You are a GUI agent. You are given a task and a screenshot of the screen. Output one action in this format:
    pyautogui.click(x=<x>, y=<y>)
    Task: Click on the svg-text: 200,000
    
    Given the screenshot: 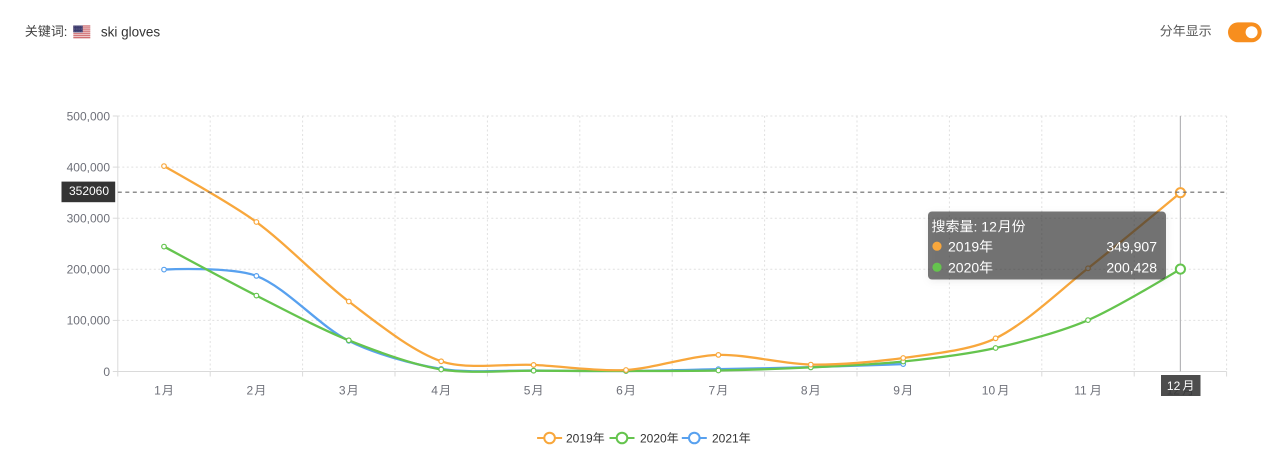 What is the action you would take?
    pyautogui.click(x=89, y=270)
    